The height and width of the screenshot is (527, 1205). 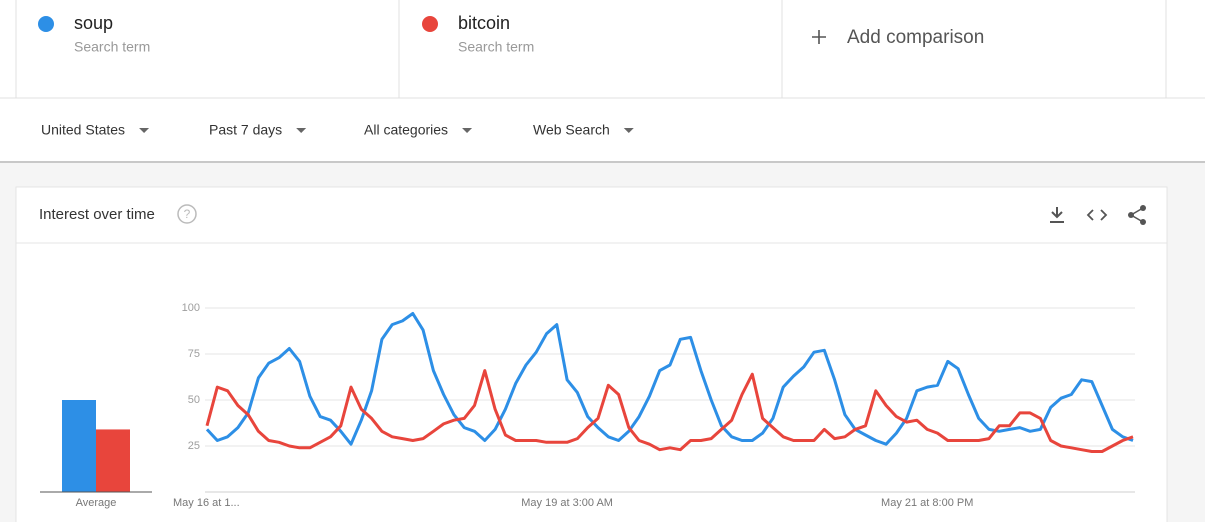 I want to click on help-circle, so click(x=187, y=214).